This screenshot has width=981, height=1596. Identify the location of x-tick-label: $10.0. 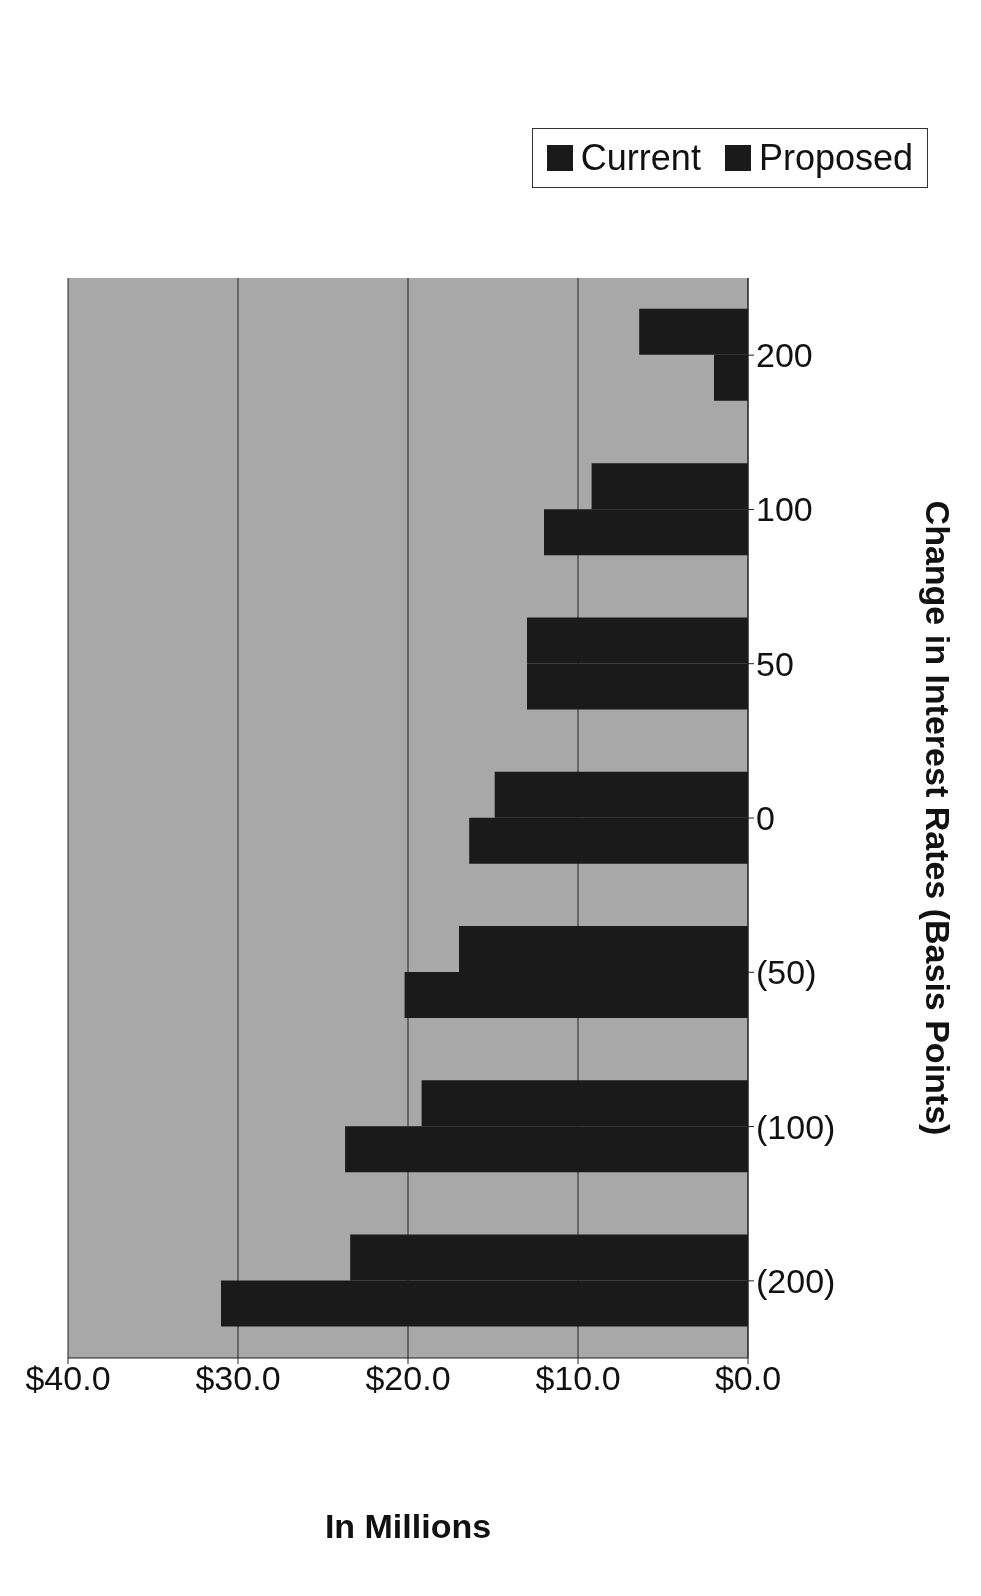
(578, 1378).